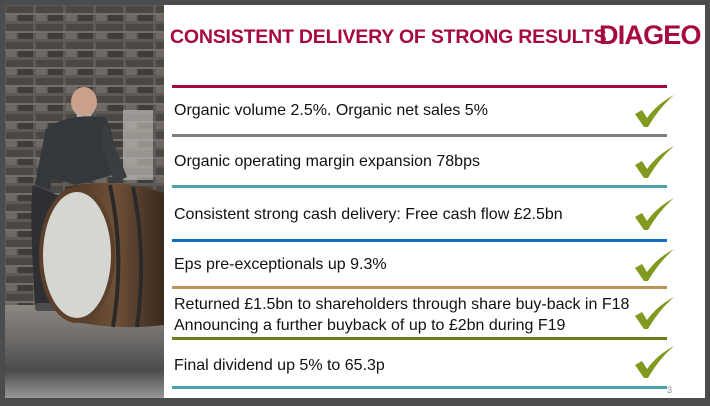  What do you see at coordinates (279, 365) in the screenshot?
I see `result-item-text: Final dividend up 5% to 65.3p` at bounding box center [279, 365].